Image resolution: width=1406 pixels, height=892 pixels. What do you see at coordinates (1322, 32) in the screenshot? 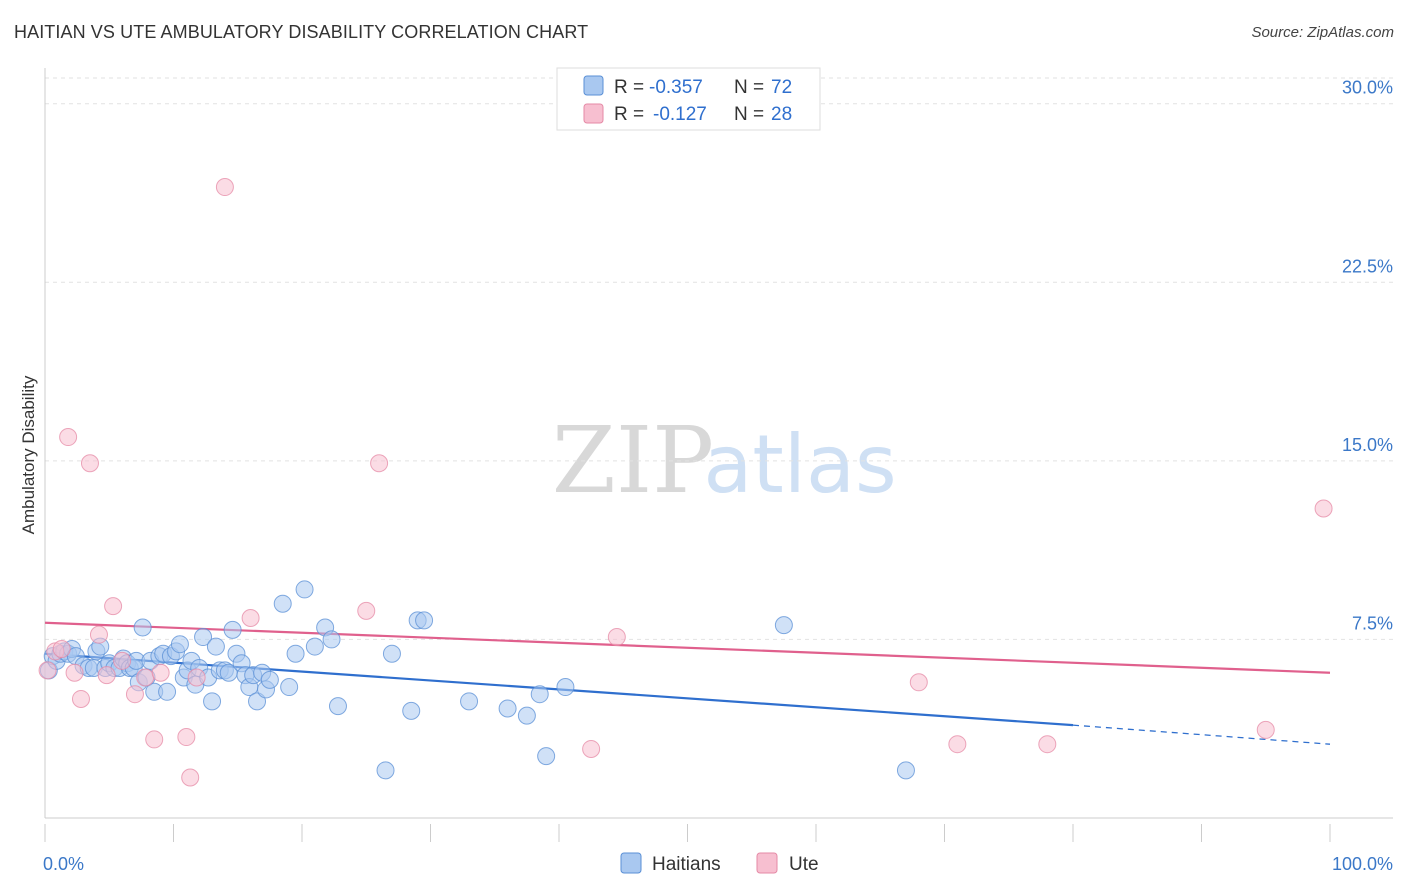
I see `source-label: Source: ZipAtlas.com` at bounding box center [1322, 32].